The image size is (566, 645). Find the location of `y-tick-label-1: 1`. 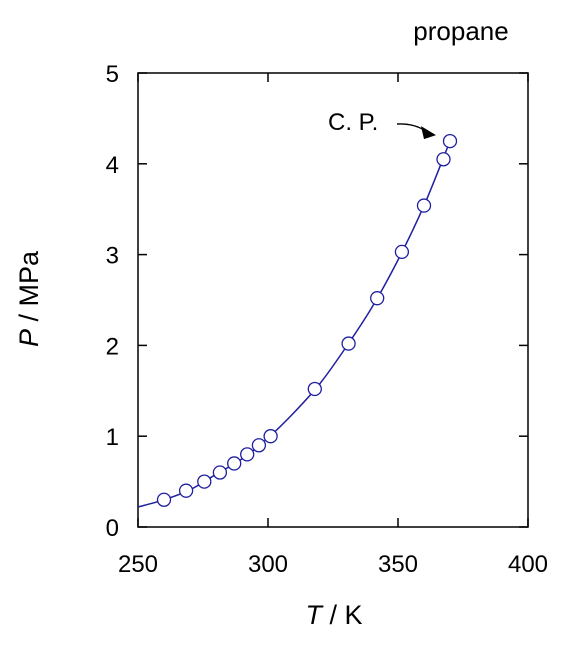

y-tick-label-1: 1 is located at coordinates (112, 437).